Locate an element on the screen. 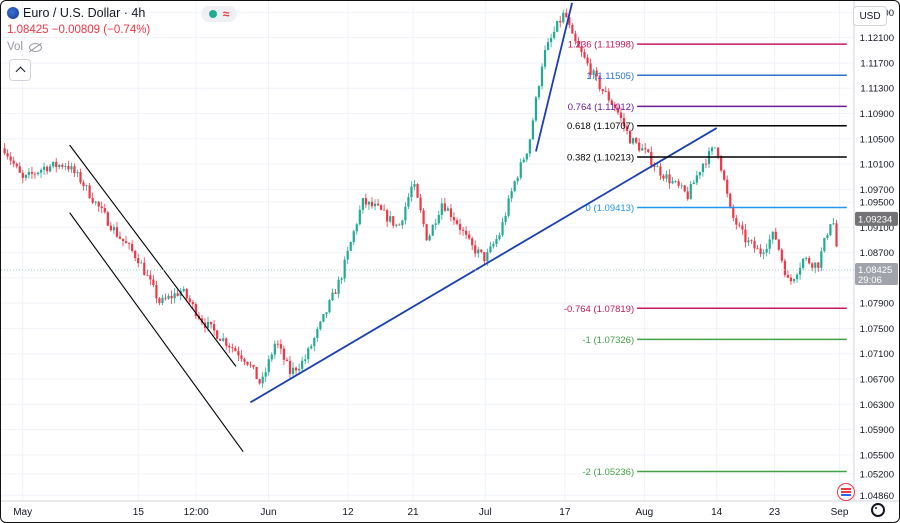 The image size is (900, 523). x-tick-label: Jun is located at coordinates (268, 512).